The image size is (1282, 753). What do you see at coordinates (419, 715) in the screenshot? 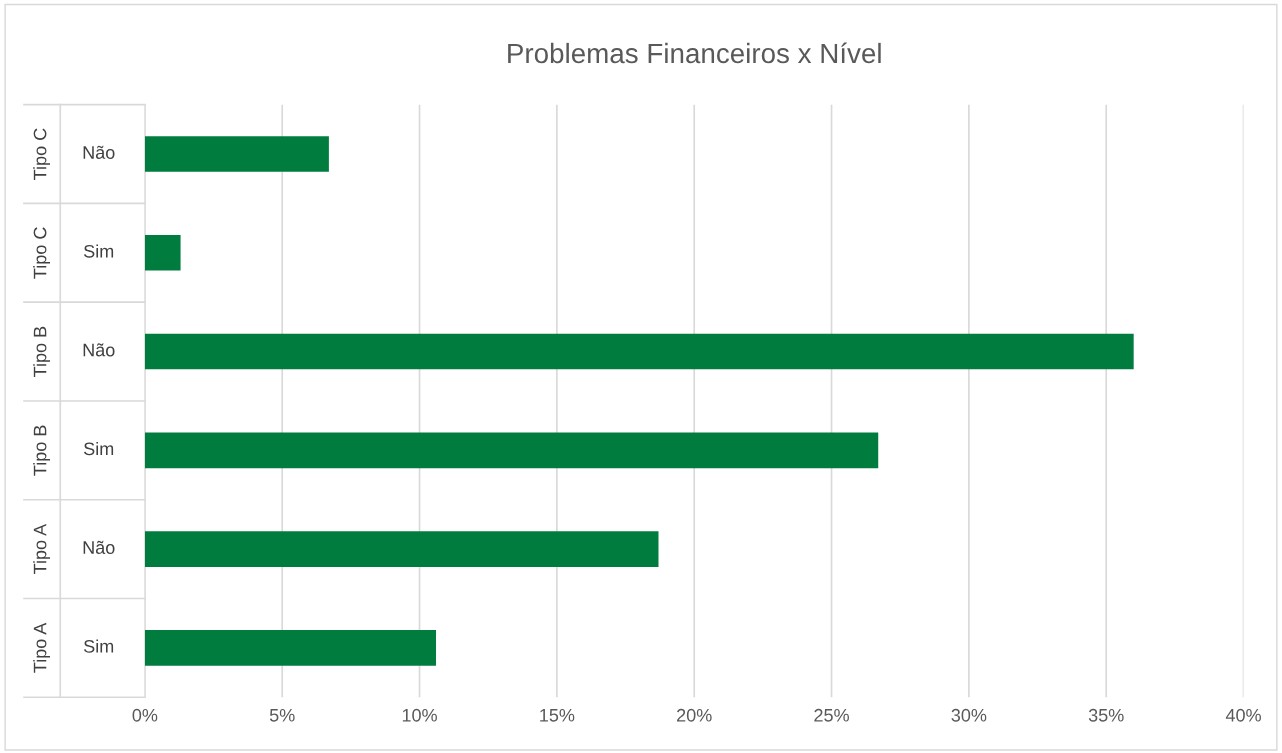
I see `x-tick-label: 10%` at bounding box center [419, 715].